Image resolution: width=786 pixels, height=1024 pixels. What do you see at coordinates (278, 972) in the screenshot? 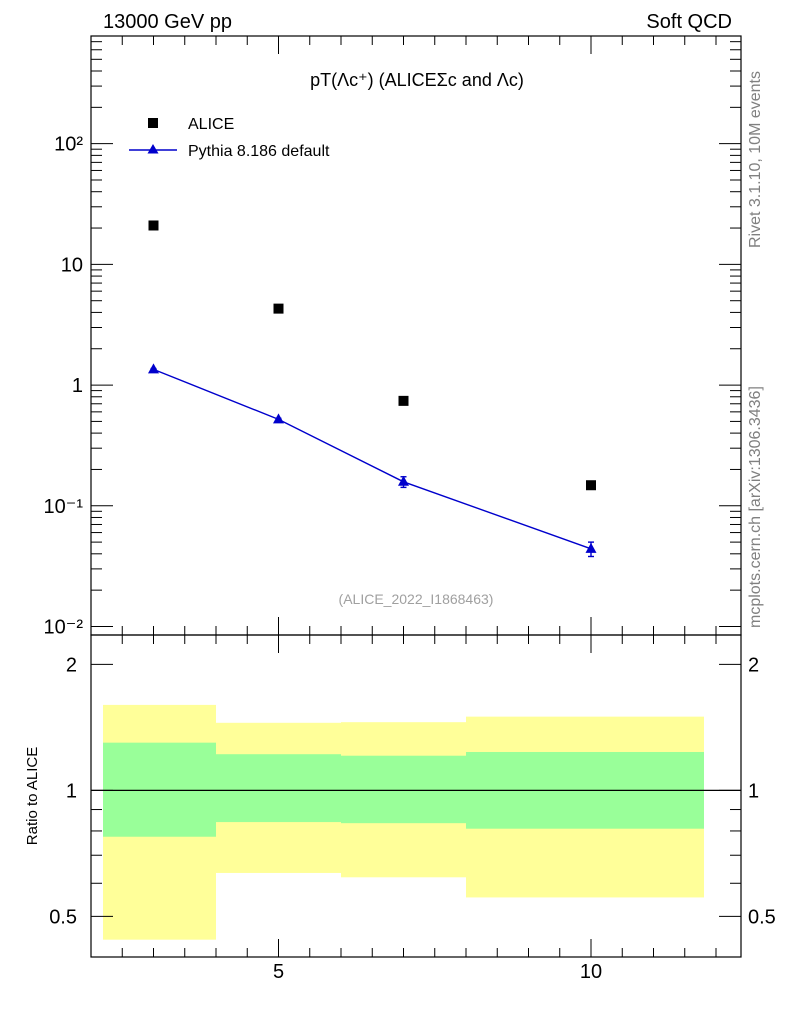
I see `x-tick-label: 5` at bounding box center [278, 972].